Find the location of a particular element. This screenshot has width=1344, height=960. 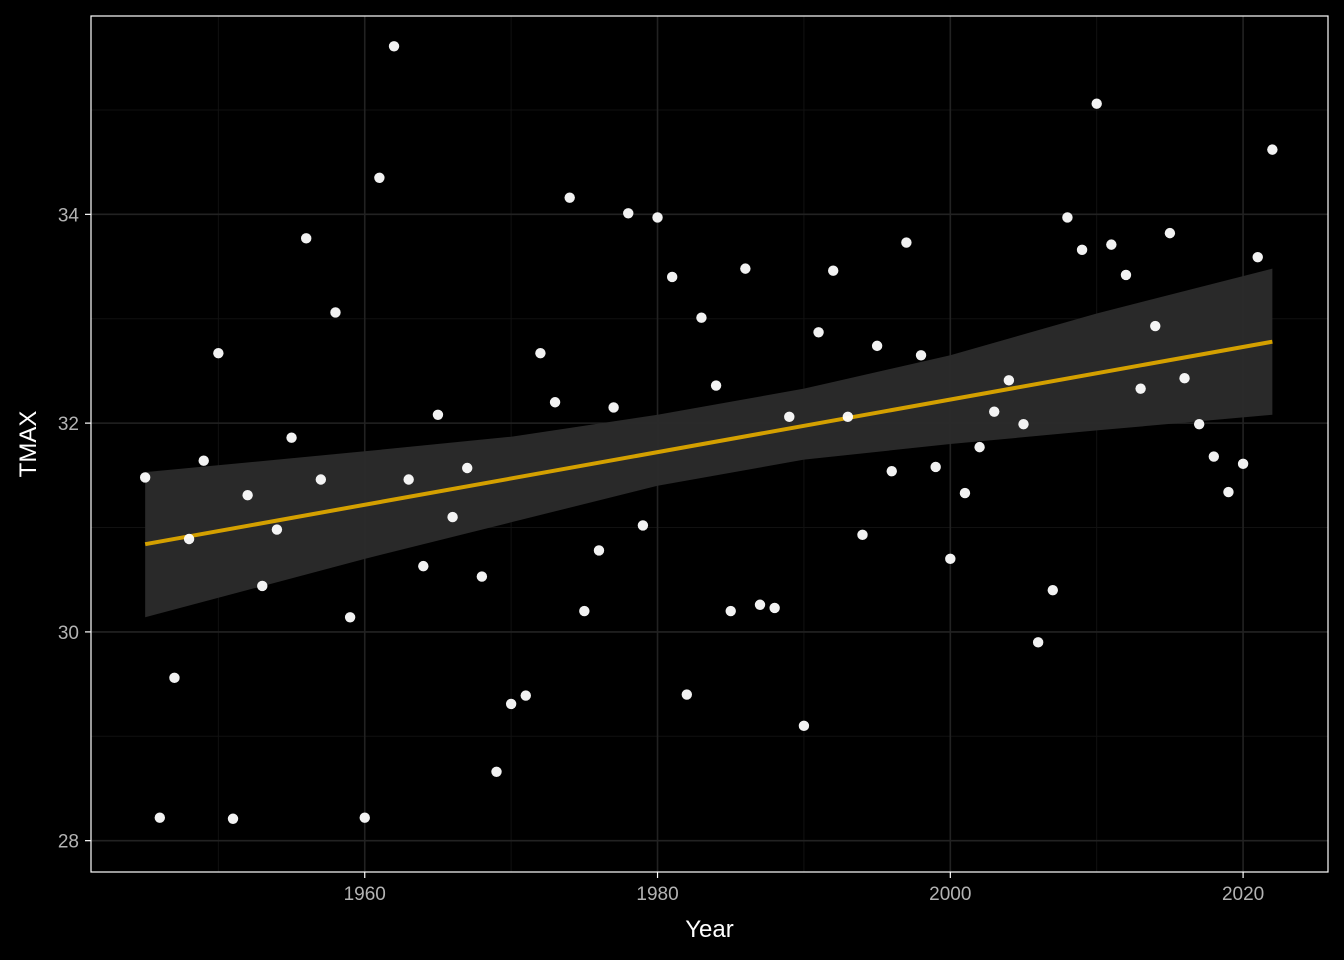

x-axis-ticks: 1960 1980 2000 2020 is located at coordinates (804, 888).